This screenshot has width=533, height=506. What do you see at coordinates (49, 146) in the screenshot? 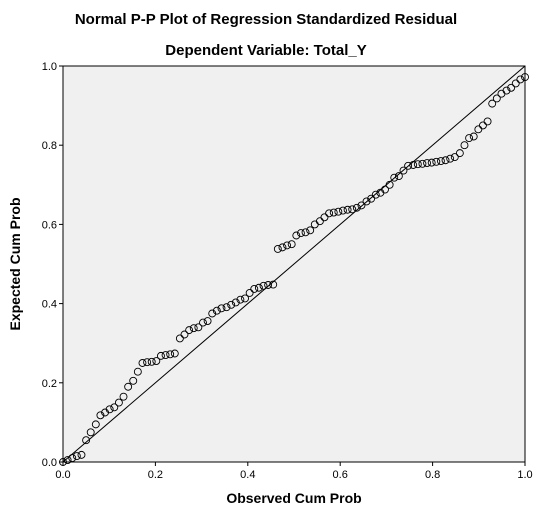
I see `y-tick-label: 0.8` at bounding box center [49, 146].